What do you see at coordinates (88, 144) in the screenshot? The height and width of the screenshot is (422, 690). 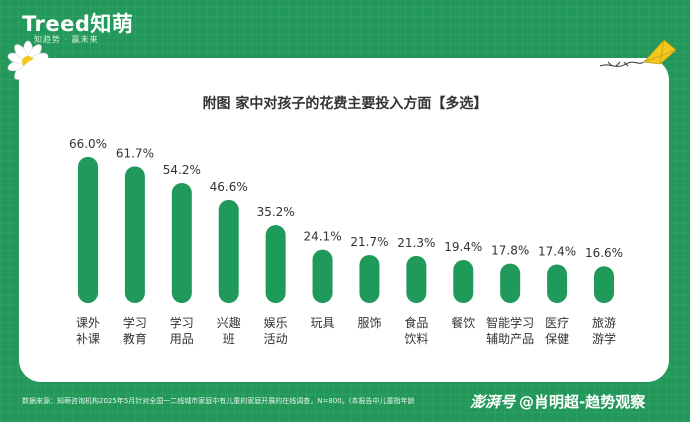 I see `value-label-0: 66.0%` at bounding box center [88, 144].